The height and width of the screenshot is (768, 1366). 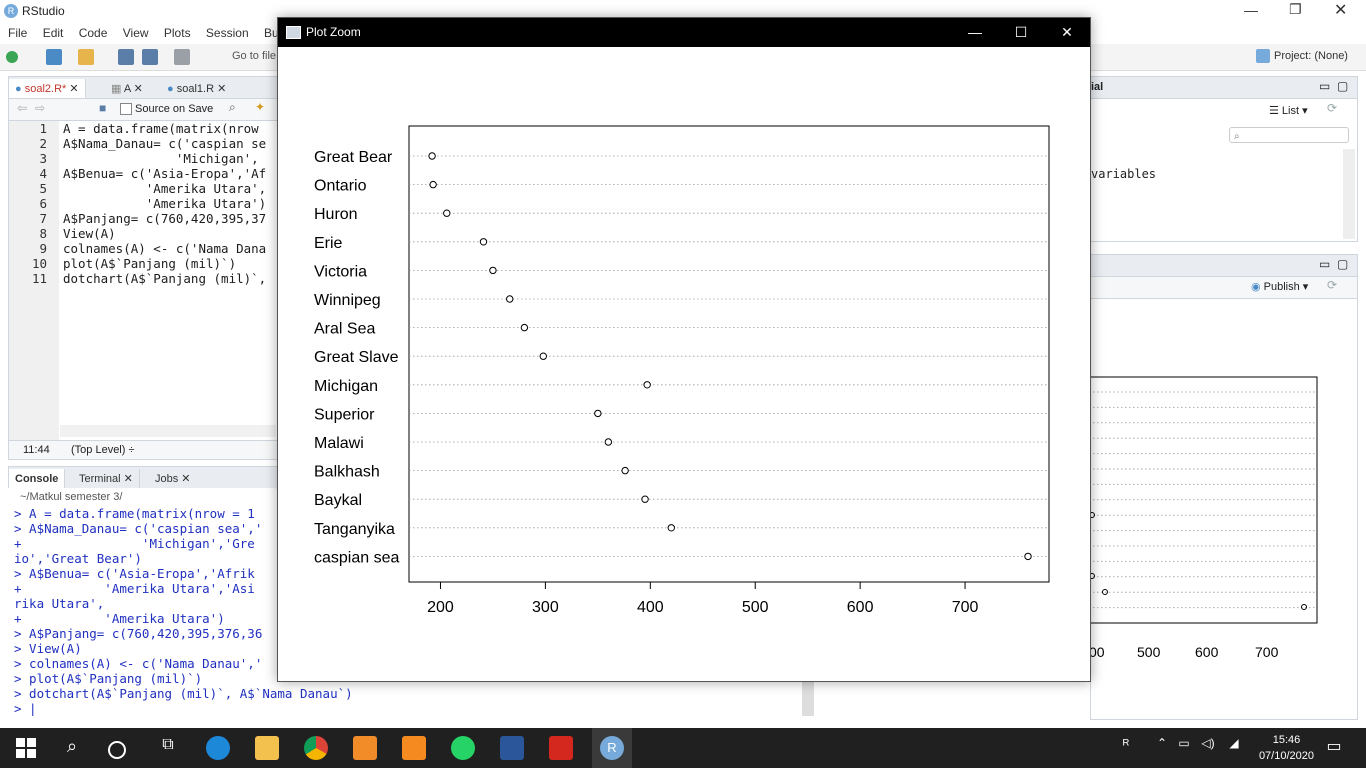 What do you see at coordinates (414, 748) in the screenshot?
I see `sublime-text-icon` at bounding box center [414, 748].